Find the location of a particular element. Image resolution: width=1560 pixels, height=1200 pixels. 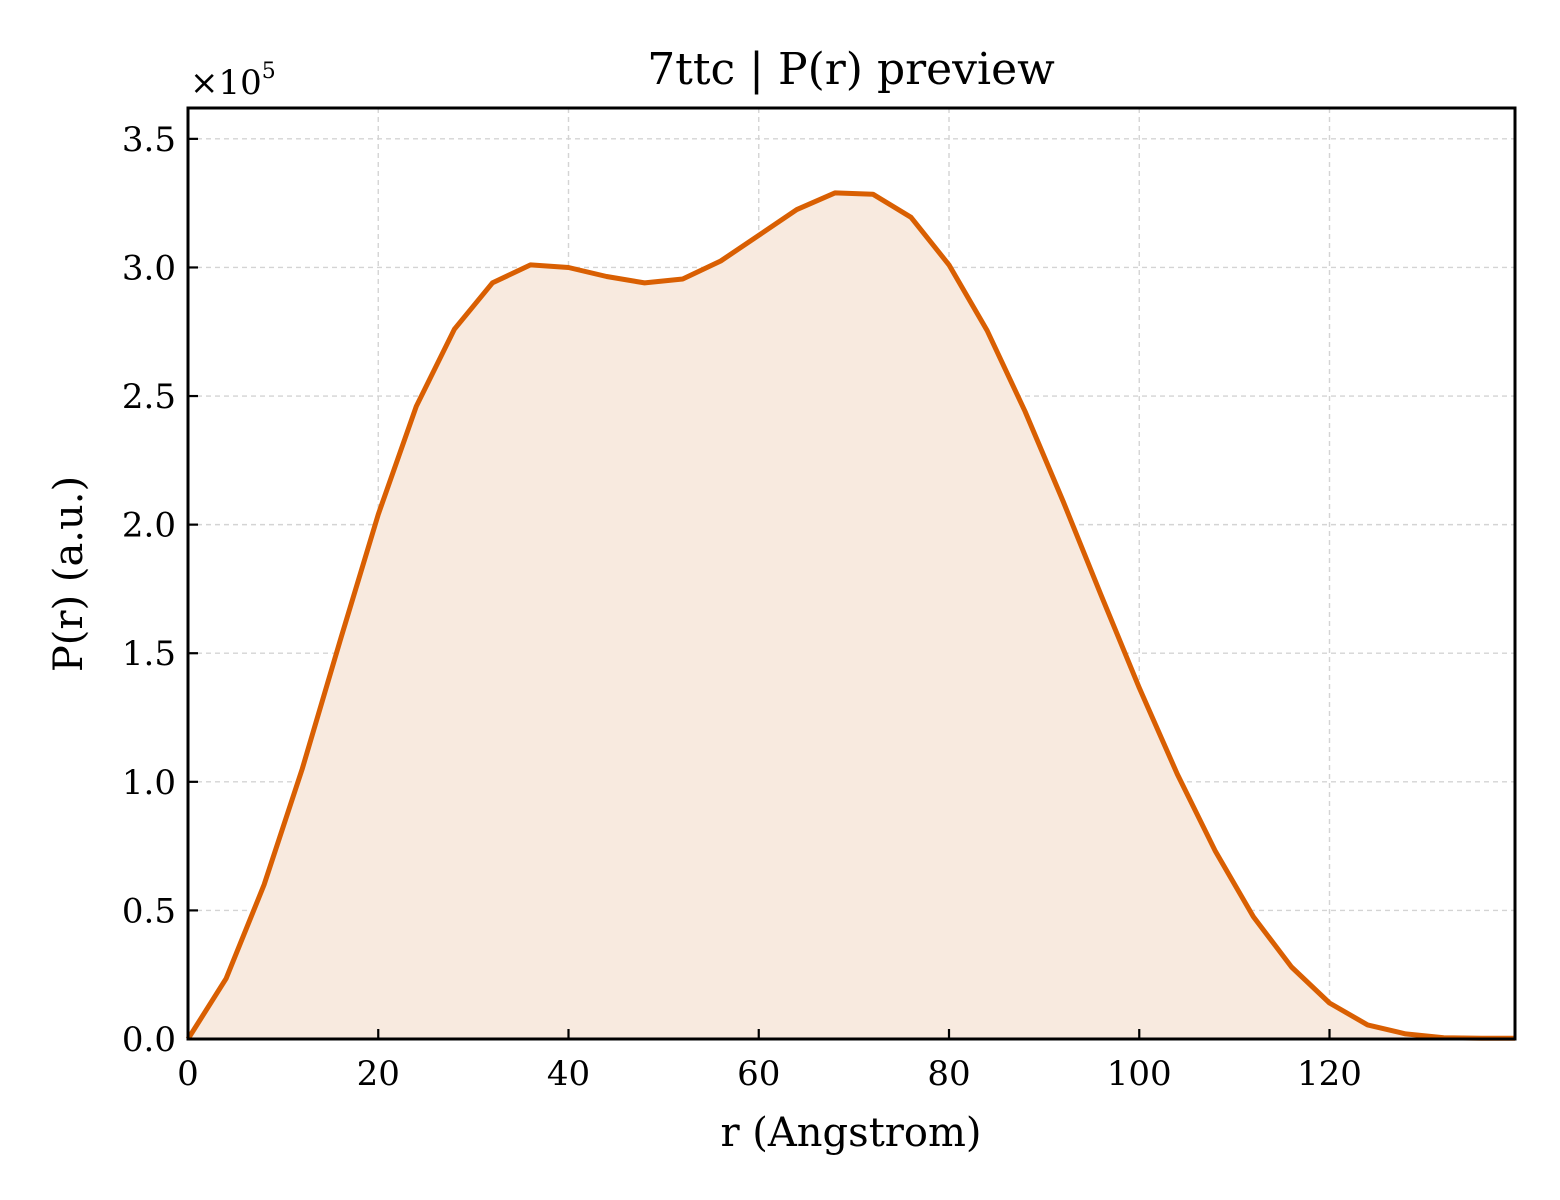

chart-title: 7ttc | P(r) preview is located at coordinates (851, 69).